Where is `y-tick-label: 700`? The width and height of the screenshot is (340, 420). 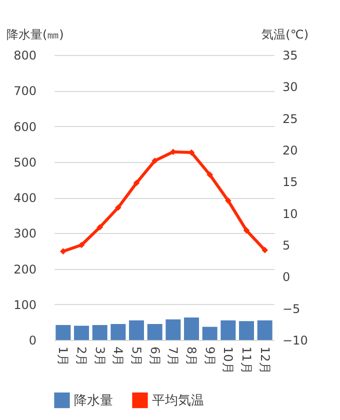 y-tick-label: 700 is located at coordinates (25, 91).